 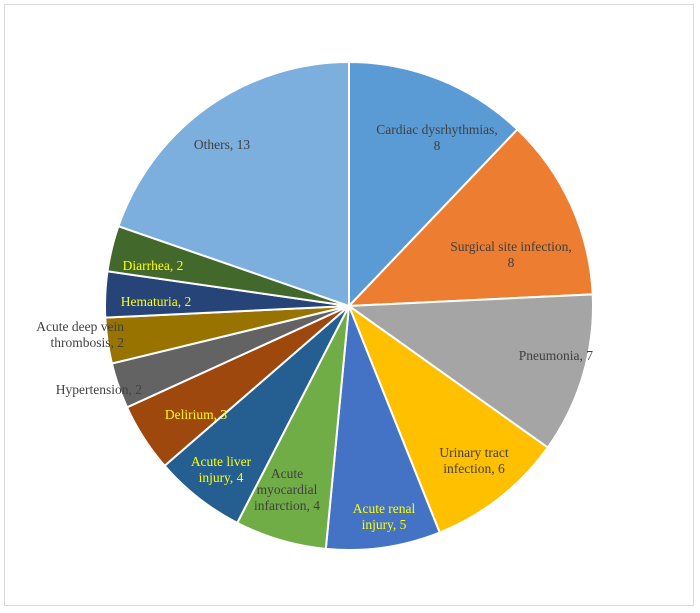 I want to click on pie-slice-others, so click(x=233, y=184).